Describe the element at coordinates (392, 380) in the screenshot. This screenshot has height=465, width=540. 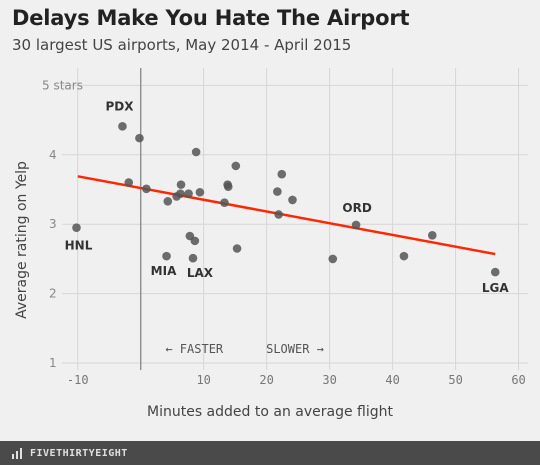
I see `x-tick-label: 40` at that location.